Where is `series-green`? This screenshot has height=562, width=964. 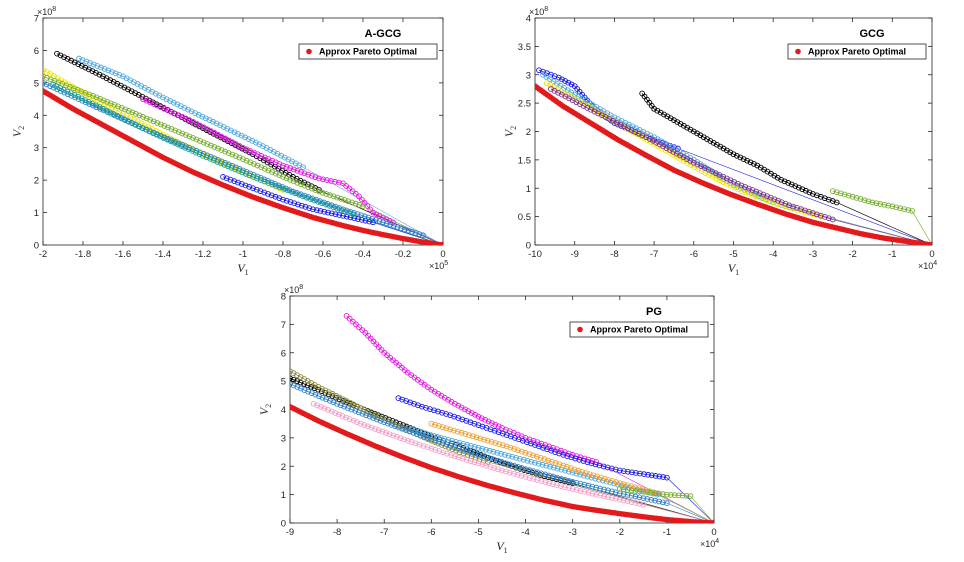
series-green is located at coordinates (880, 216).